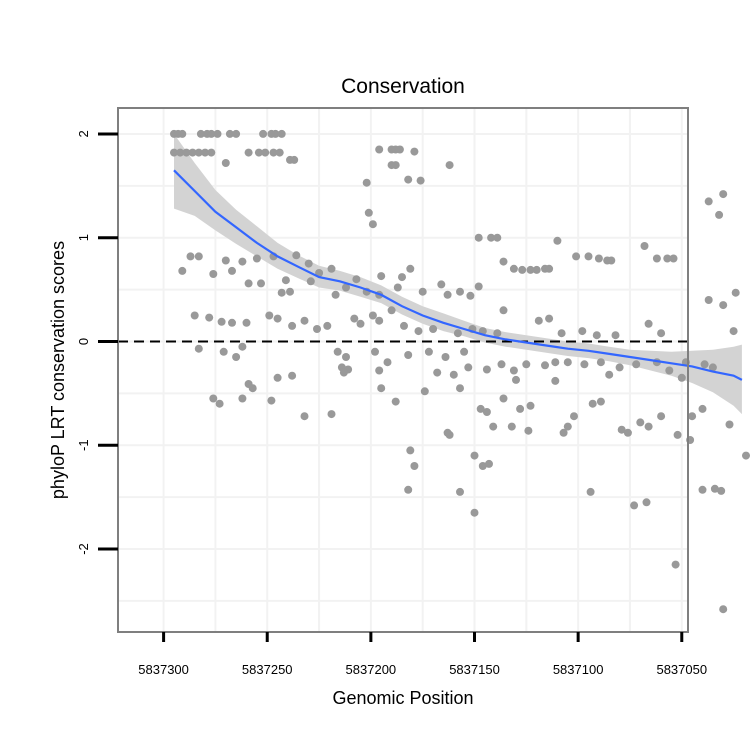 The height and width of the screenshot is (750, 750). What do you see at coordinates (578, 669) in the screenshot?
I see `x-tick-label: 5837100` at bounding box center [578, 669].